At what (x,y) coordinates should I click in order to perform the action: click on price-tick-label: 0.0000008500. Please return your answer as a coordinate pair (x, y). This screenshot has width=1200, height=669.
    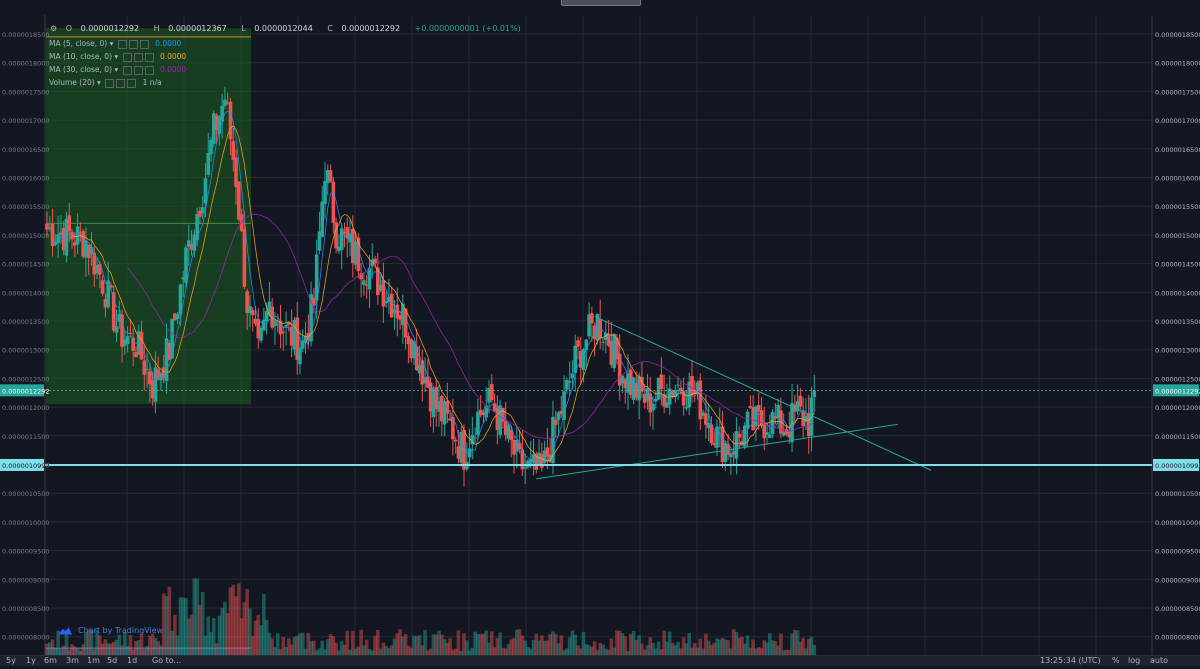
    Looking at the image, I should click on (1177, 609).